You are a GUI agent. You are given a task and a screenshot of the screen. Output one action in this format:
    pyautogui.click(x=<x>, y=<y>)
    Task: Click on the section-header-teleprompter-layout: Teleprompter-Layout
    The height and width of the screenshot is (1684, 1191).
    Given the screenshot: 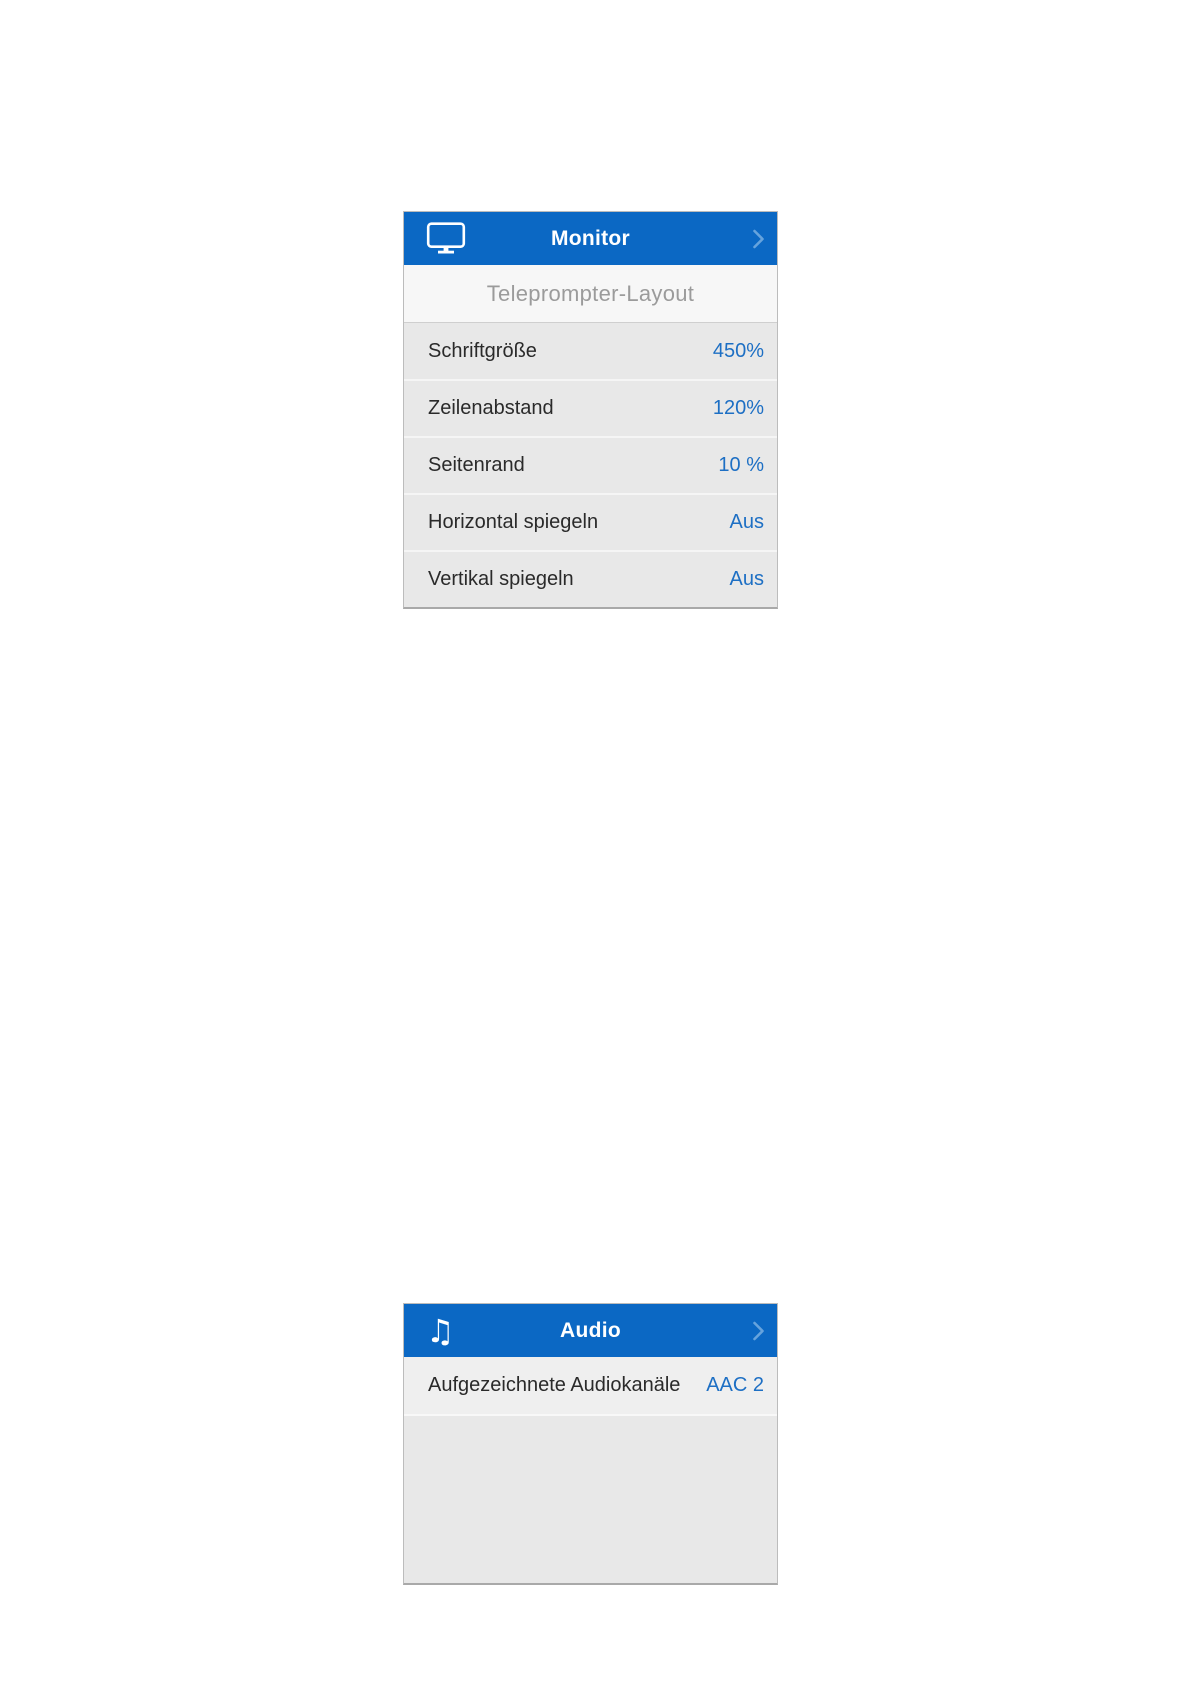 What is the action you would take?
    pyautogui.click(x=590, y=293)
    